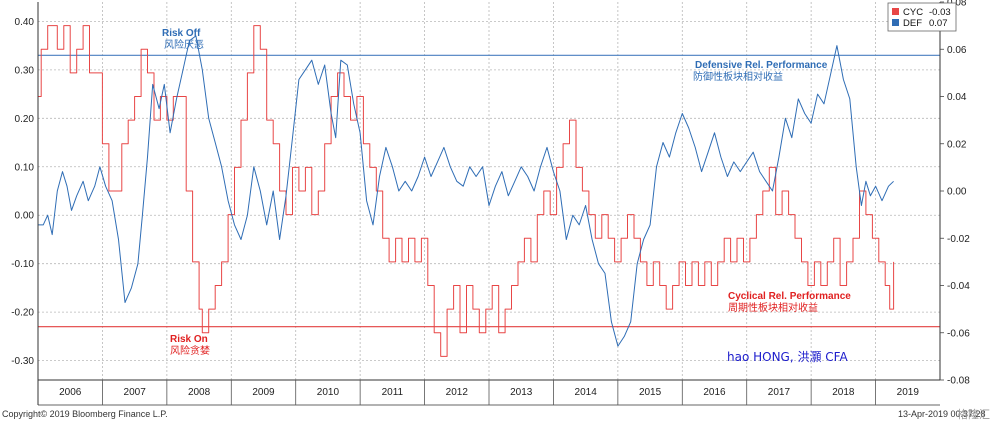 This screenshot has height=422, width=1000. Describe the element at coordinates (199, 392) in the screenshot. I see `year-label: 2008` at that location.